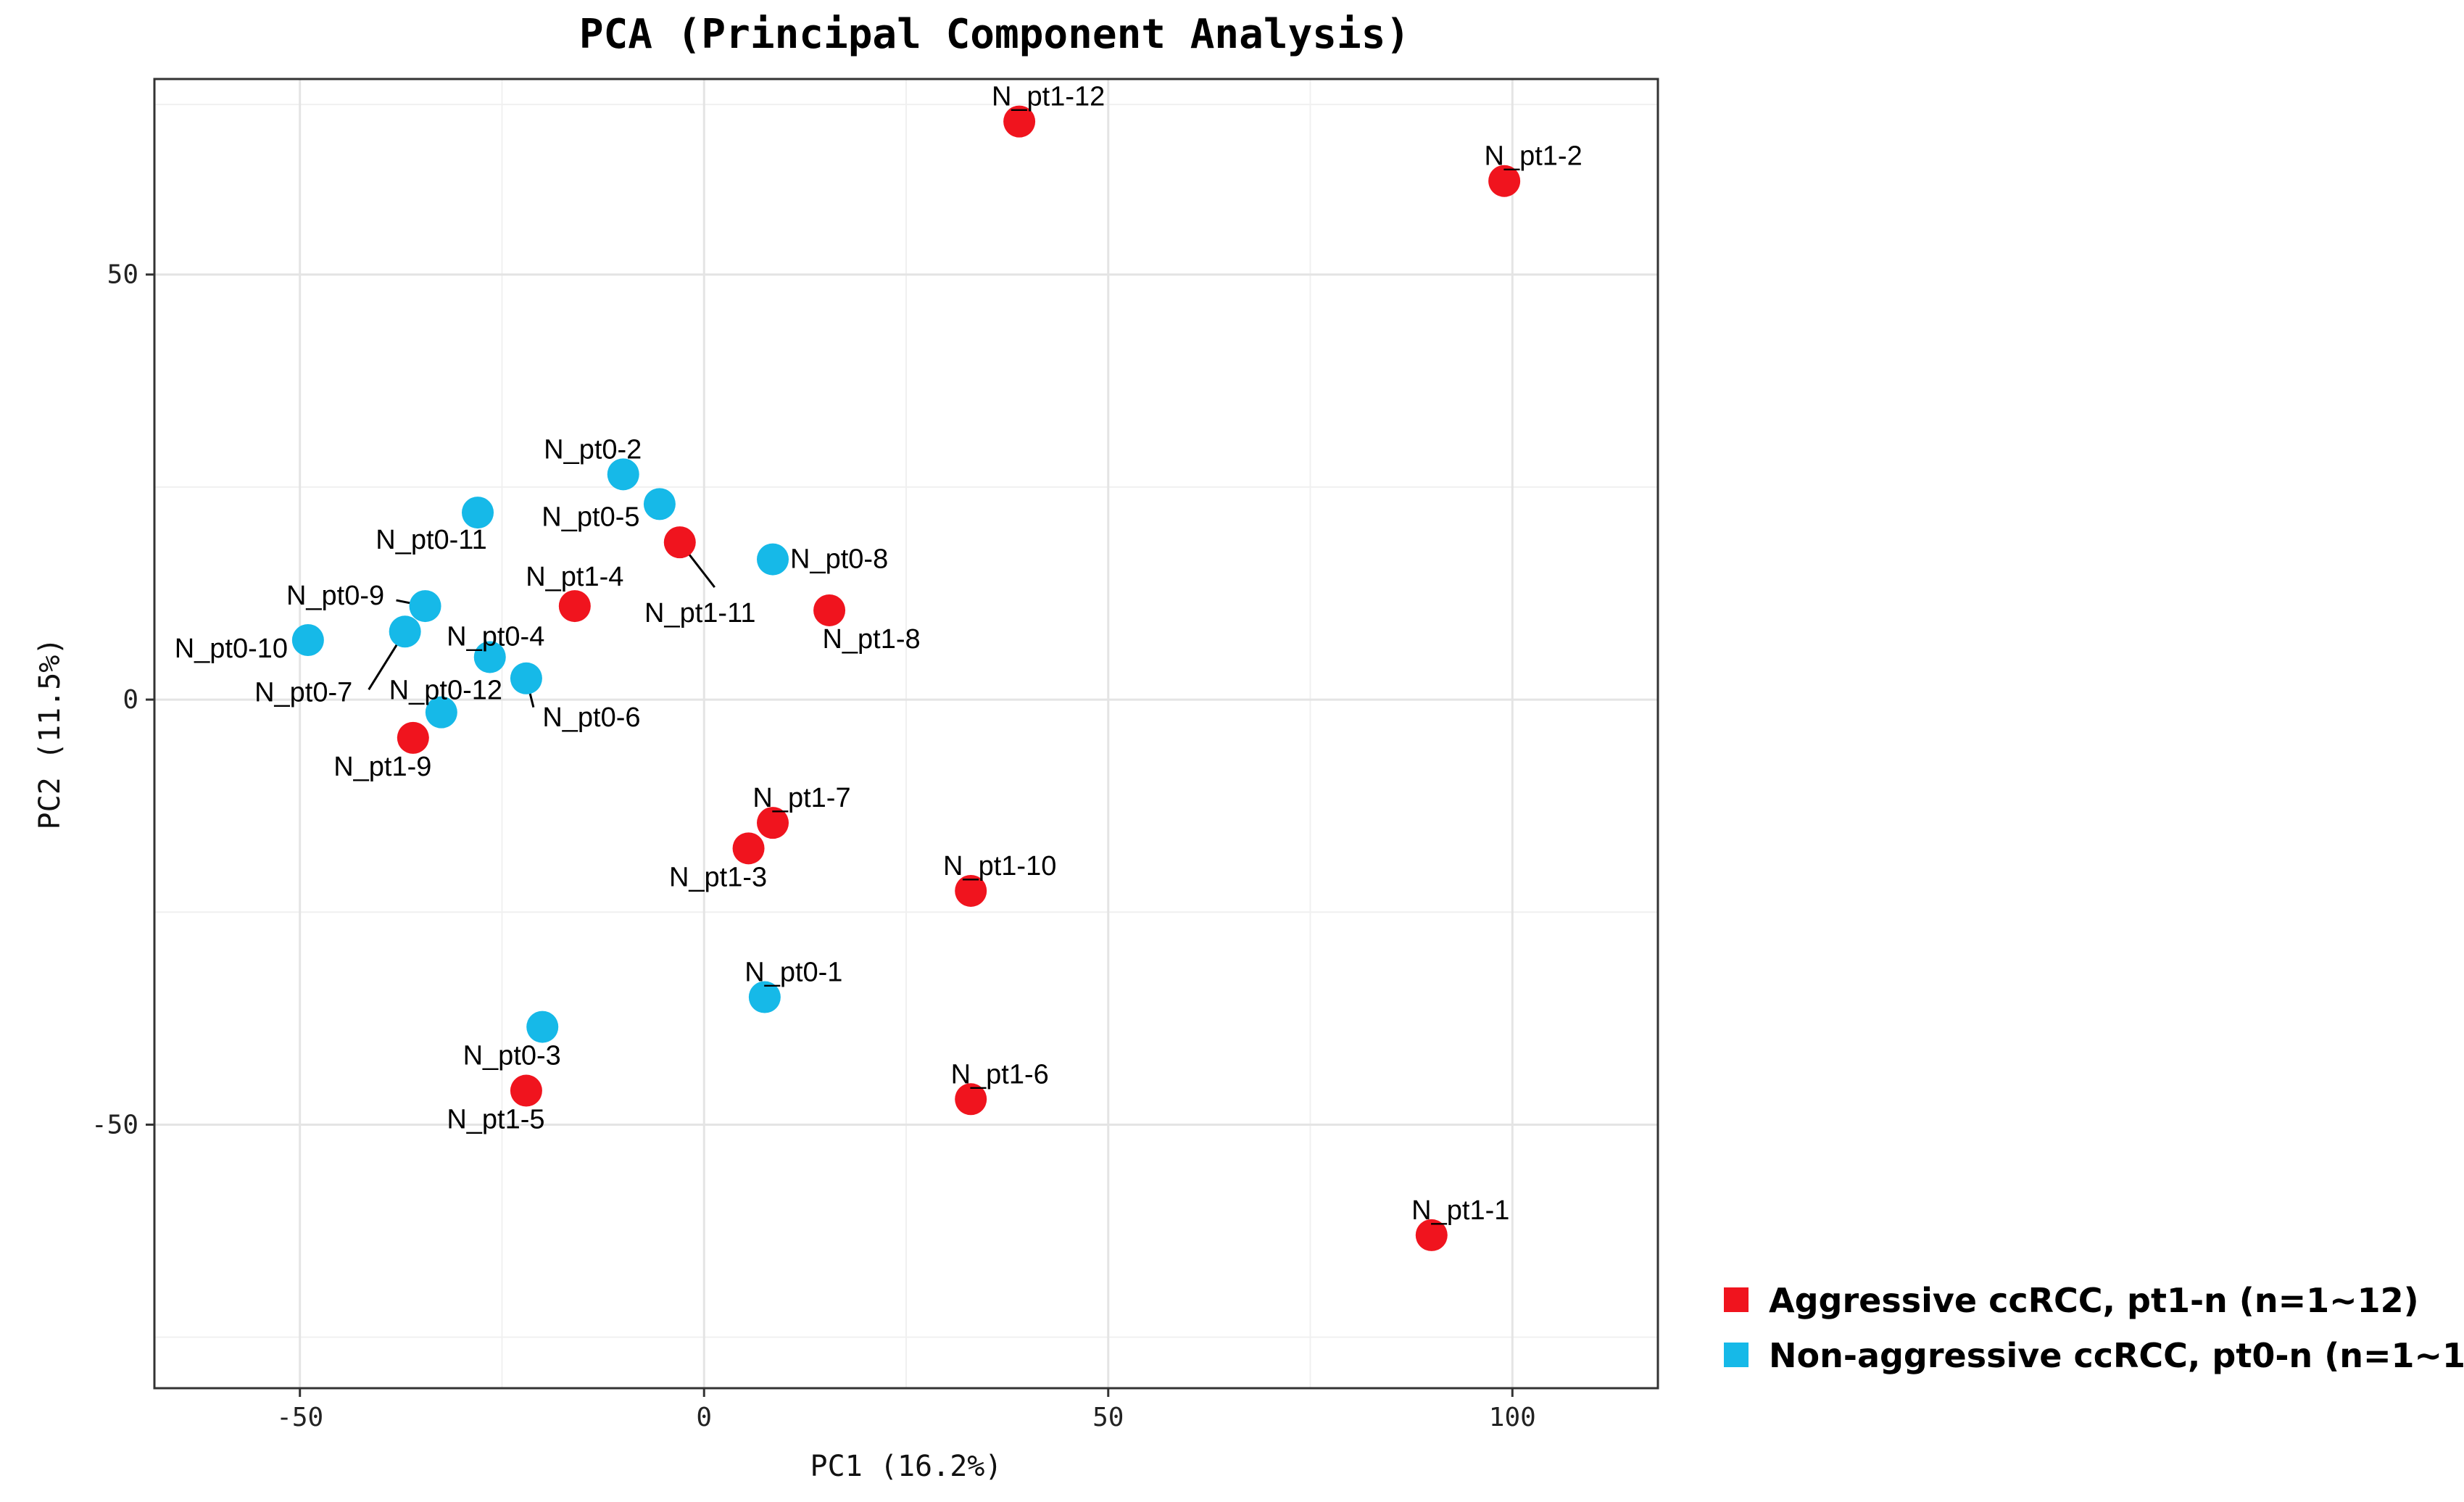 This screenshot has width=2464, height=1502. I want to click on point-label-n-pt1-3: N_pt1-3, so click(718, 877).